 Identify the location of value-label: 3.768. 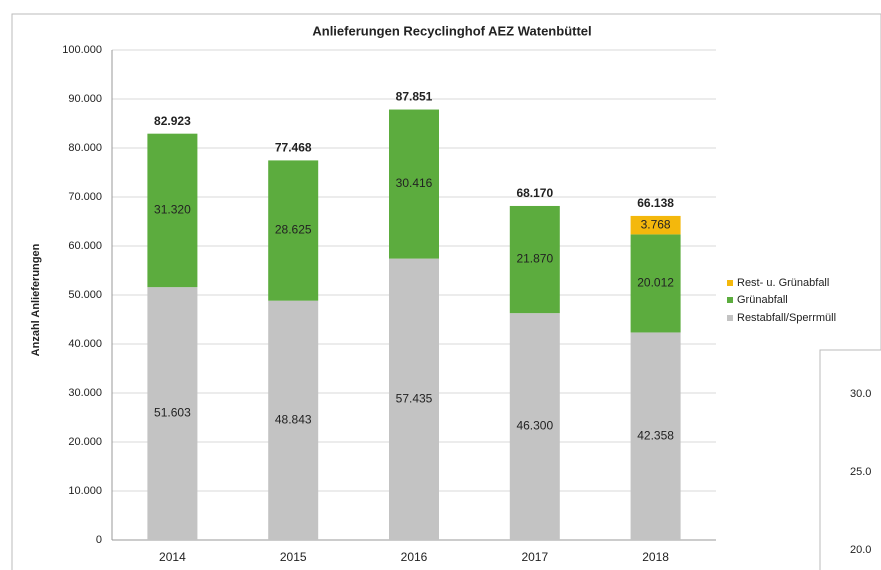
(656, 224).